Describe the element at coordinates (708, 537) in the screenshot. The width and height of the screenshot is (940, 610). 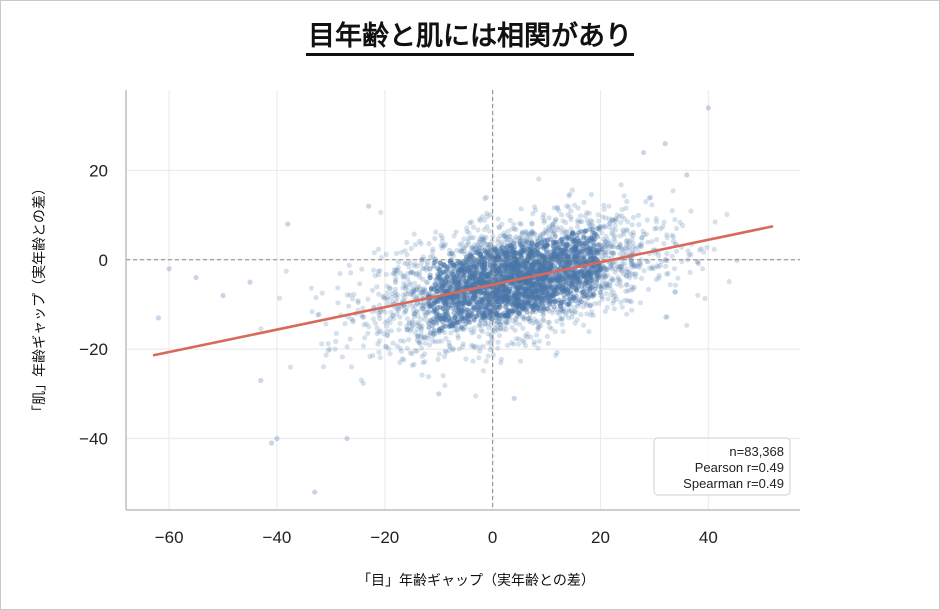
I see `x-tick-label: 40` at that location.